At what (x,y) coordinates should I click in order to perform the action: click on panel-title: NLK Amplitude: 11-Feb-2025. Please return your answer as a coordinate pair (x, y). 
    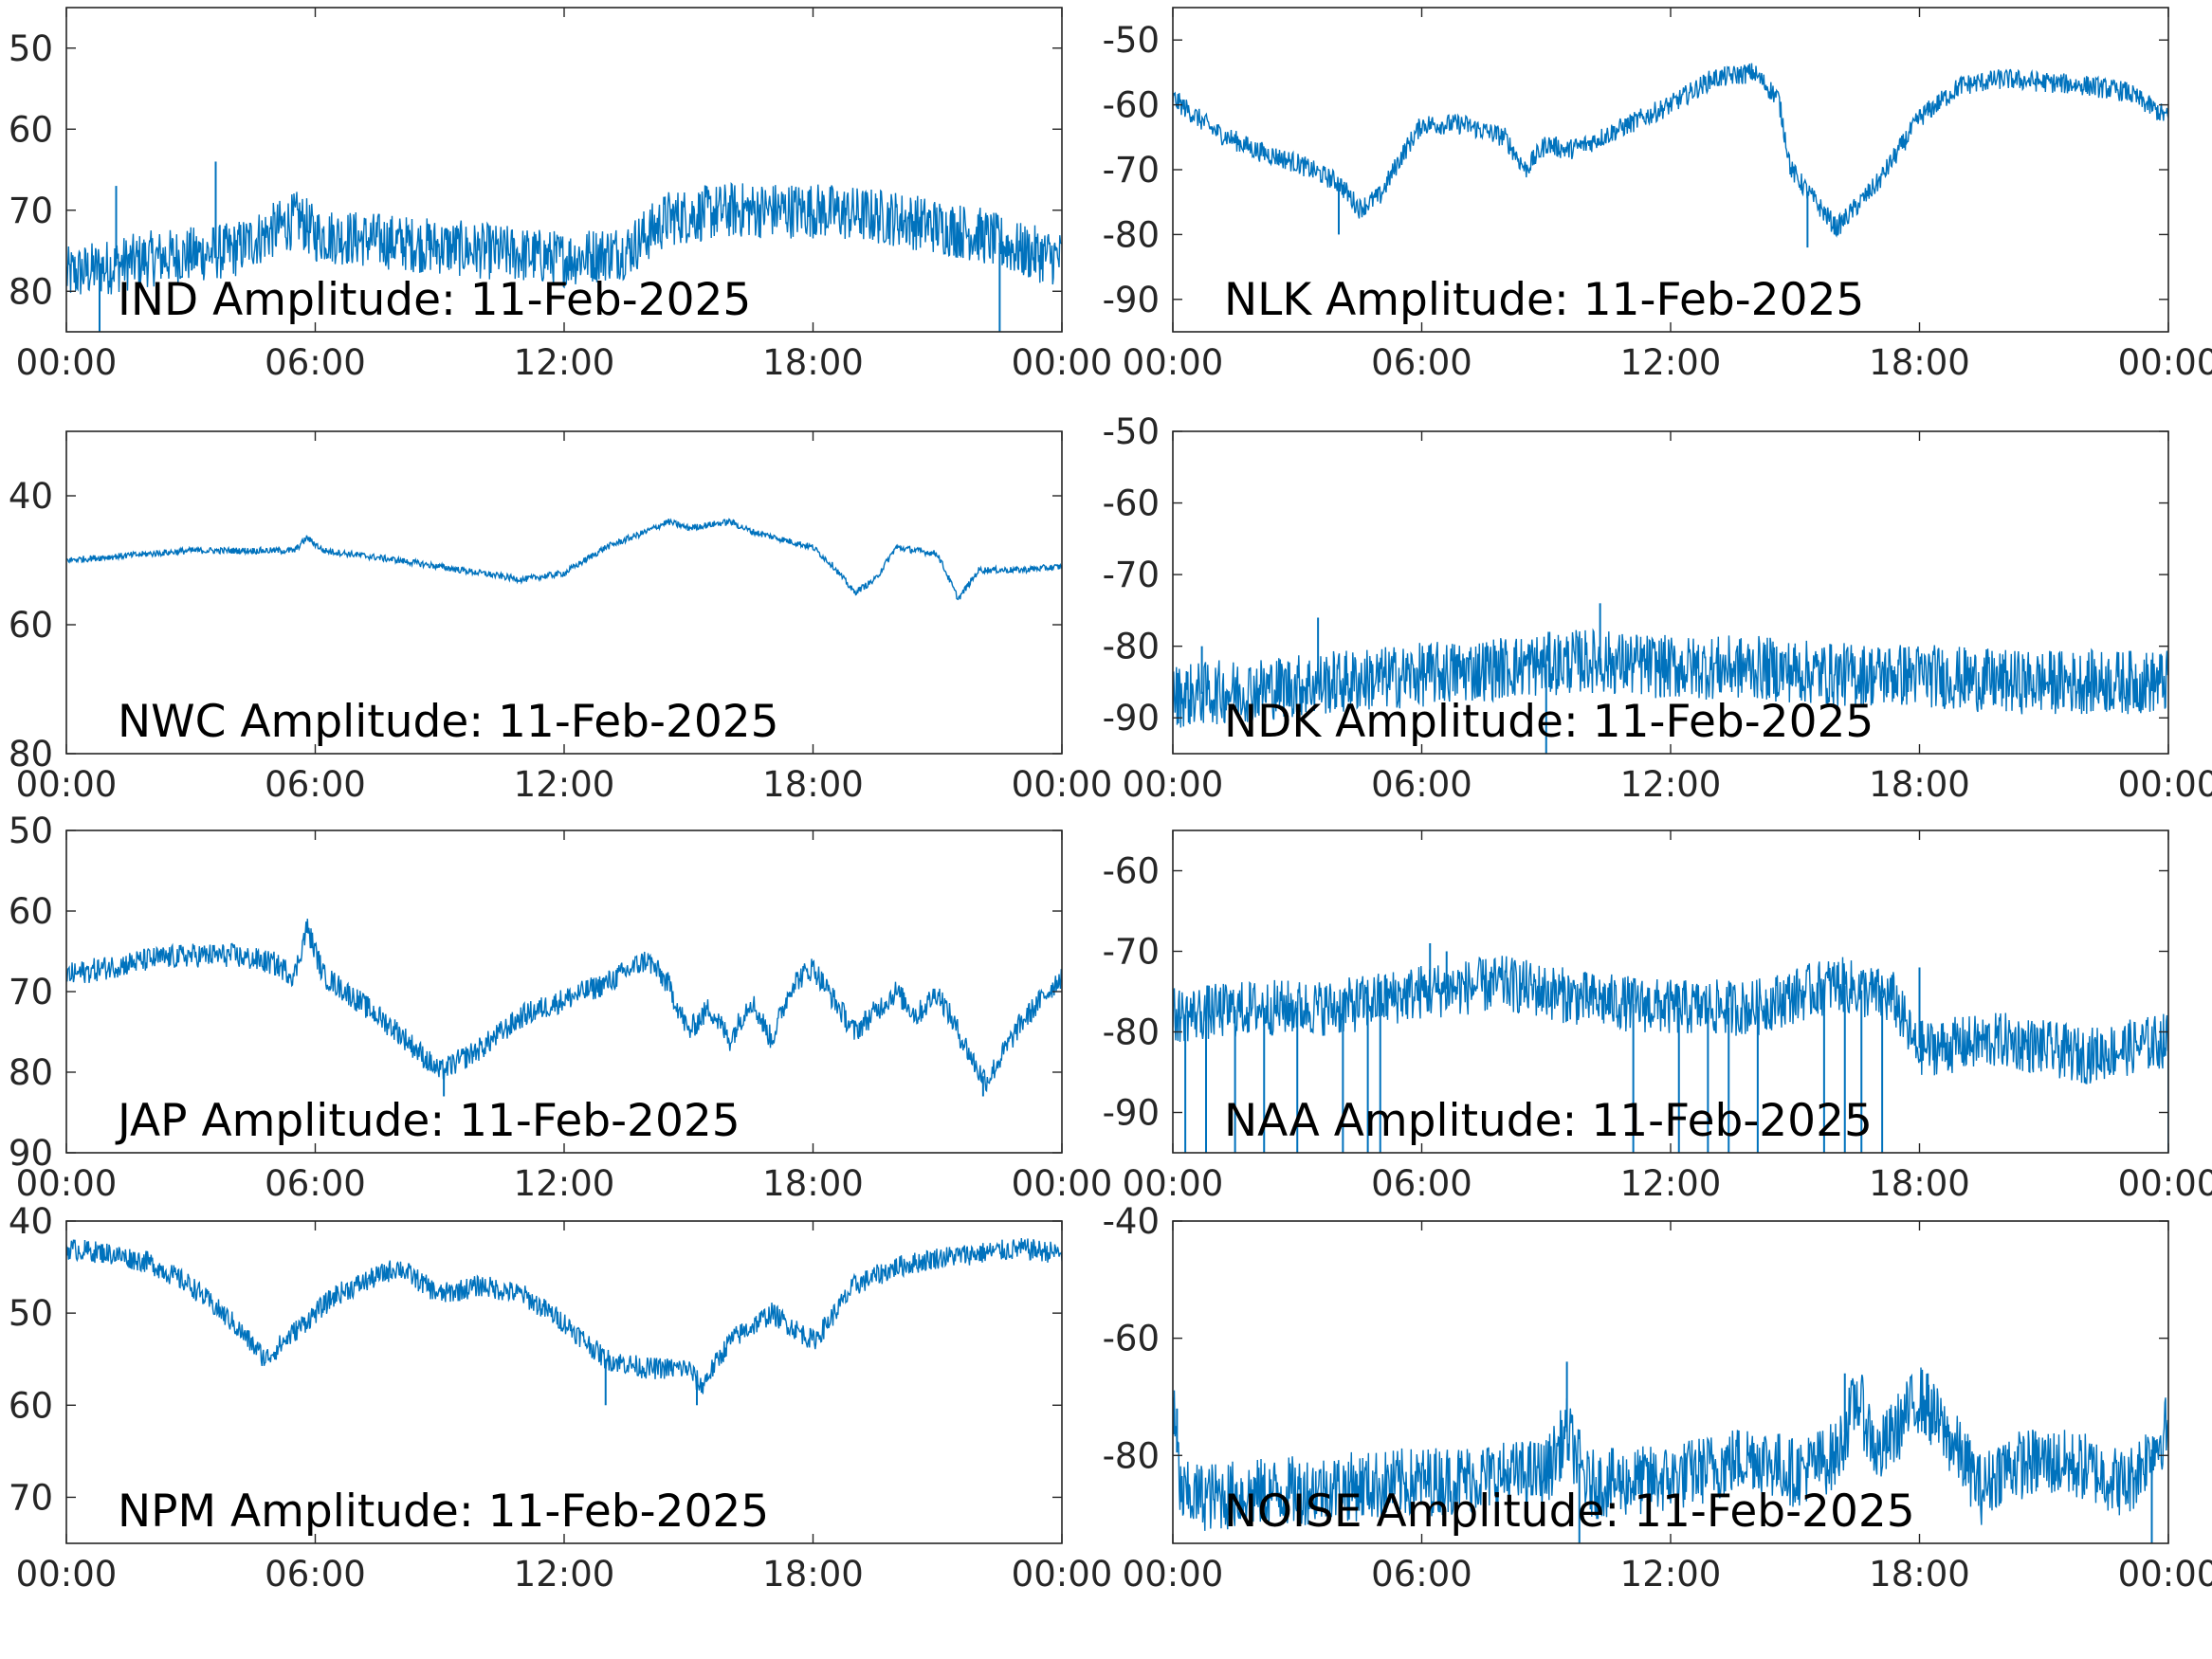
    Looking at the image, I should click on (1544, 300).